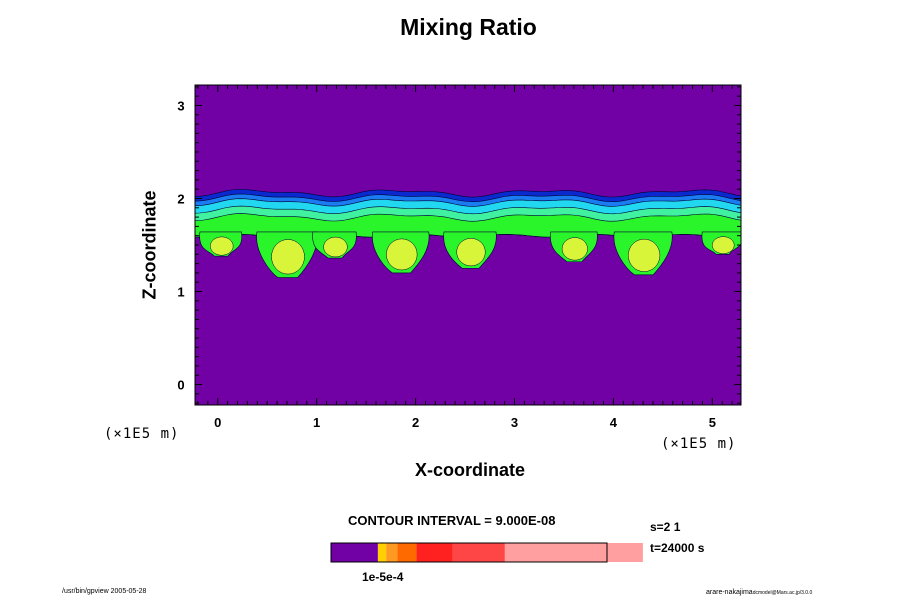 The image size is (900, 600). I want to click on x-axis-unit-right: (×1E5 m), so click(699, 444).